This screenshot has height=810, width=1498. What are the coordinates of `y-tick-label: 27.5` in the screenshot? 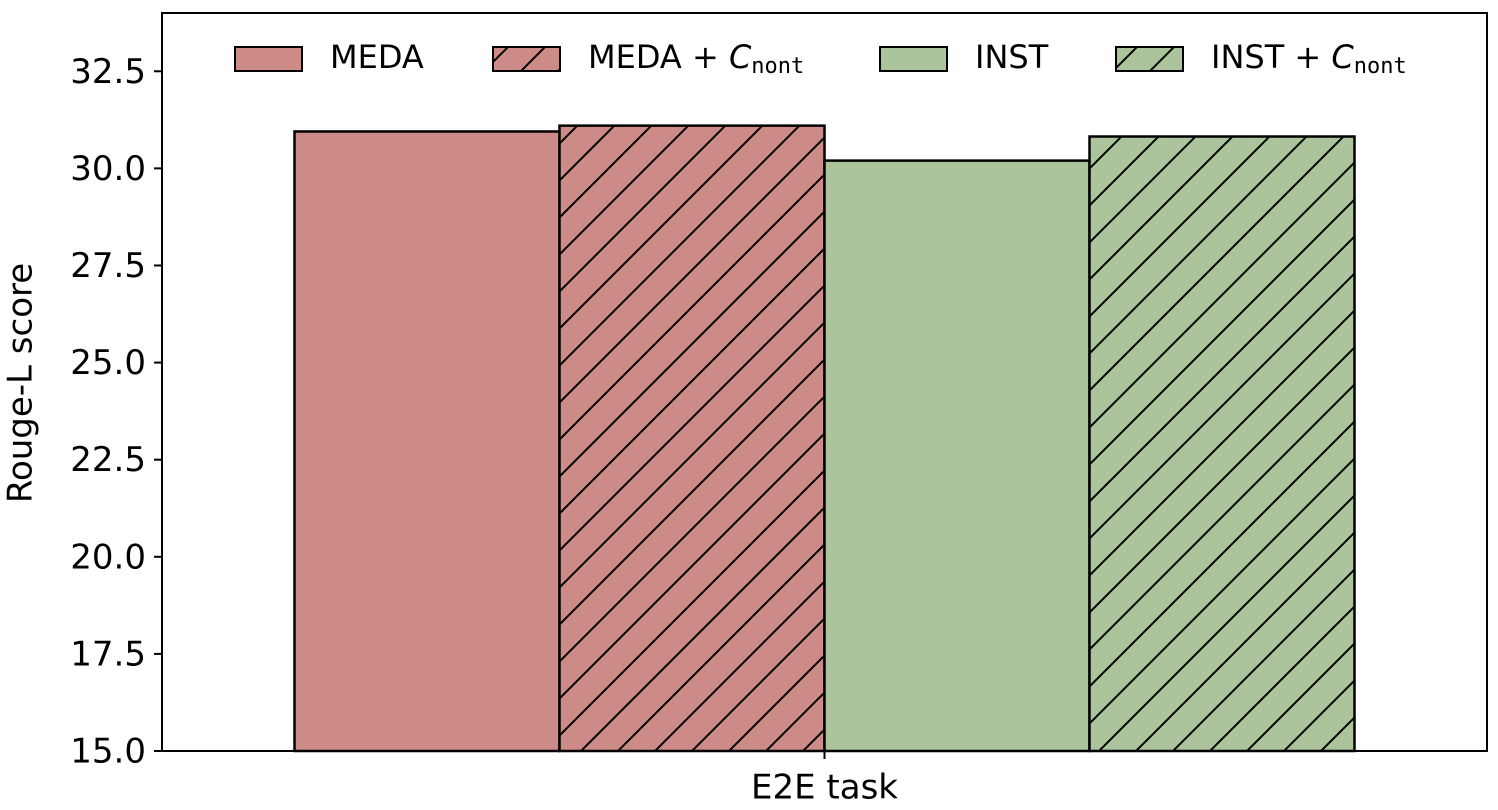 It's located at (108, 266).